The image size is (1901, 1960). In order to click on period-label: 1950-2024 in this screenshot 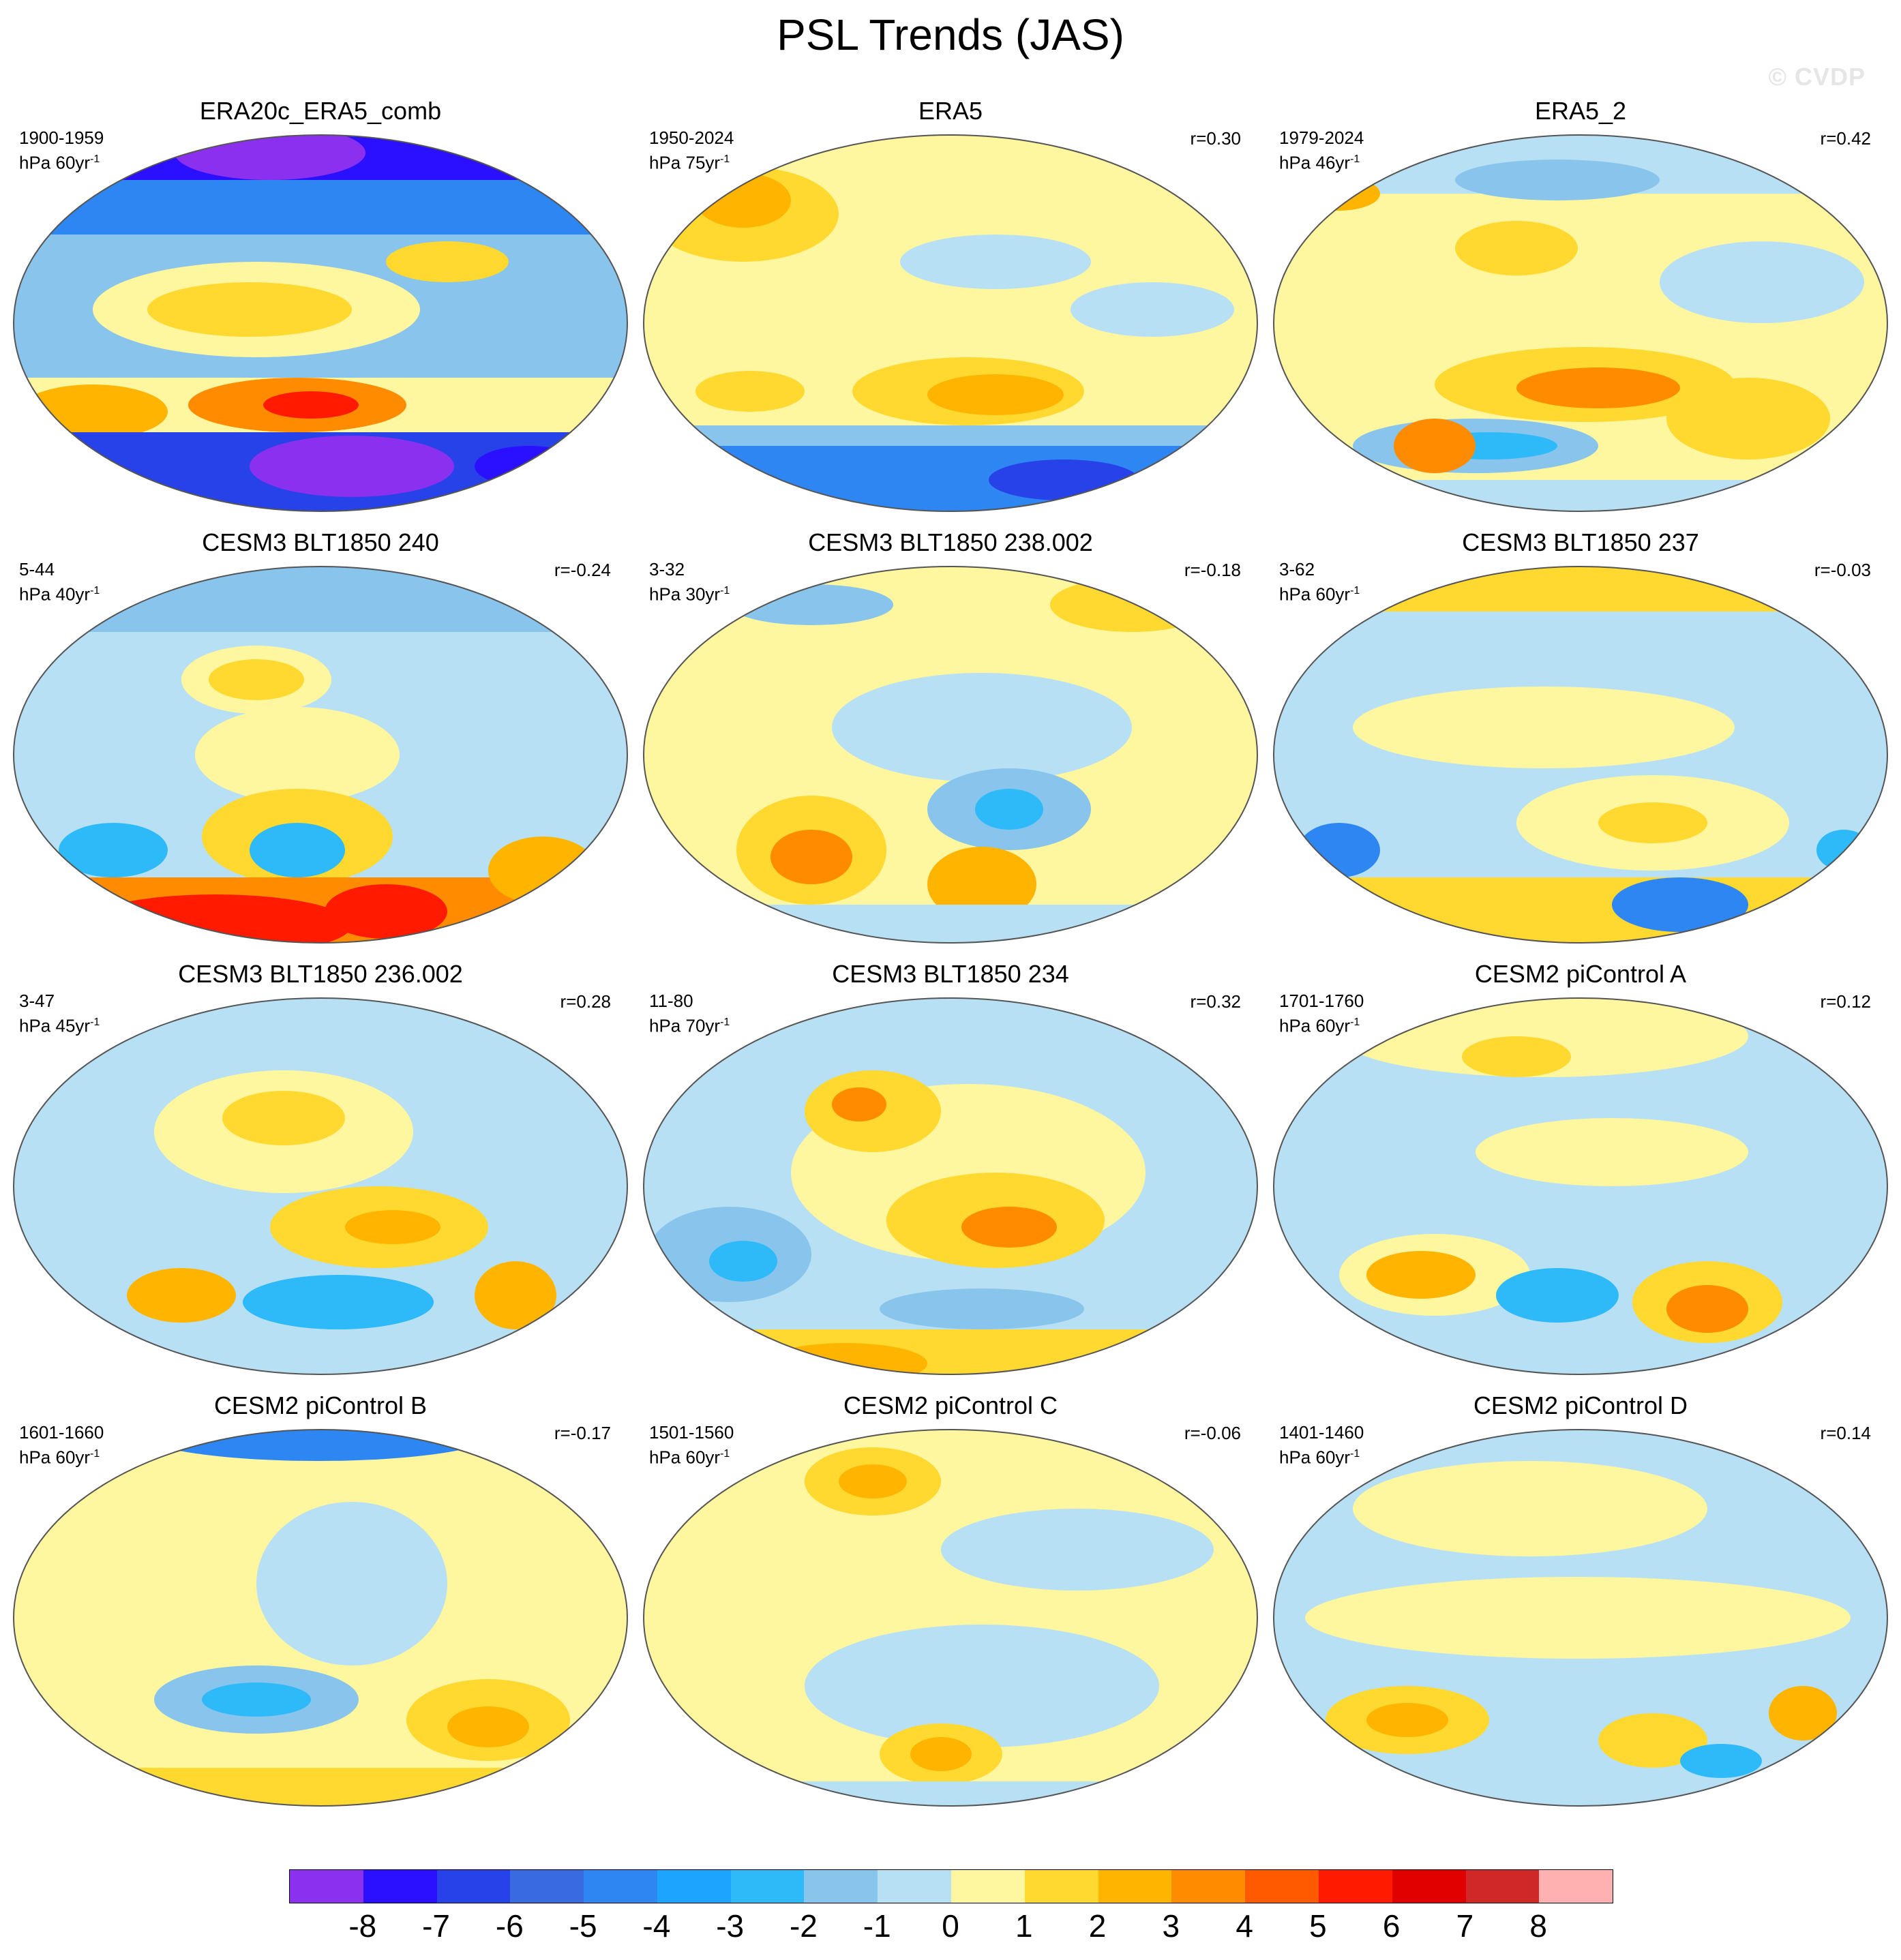, I will do `click(692, 137)`.